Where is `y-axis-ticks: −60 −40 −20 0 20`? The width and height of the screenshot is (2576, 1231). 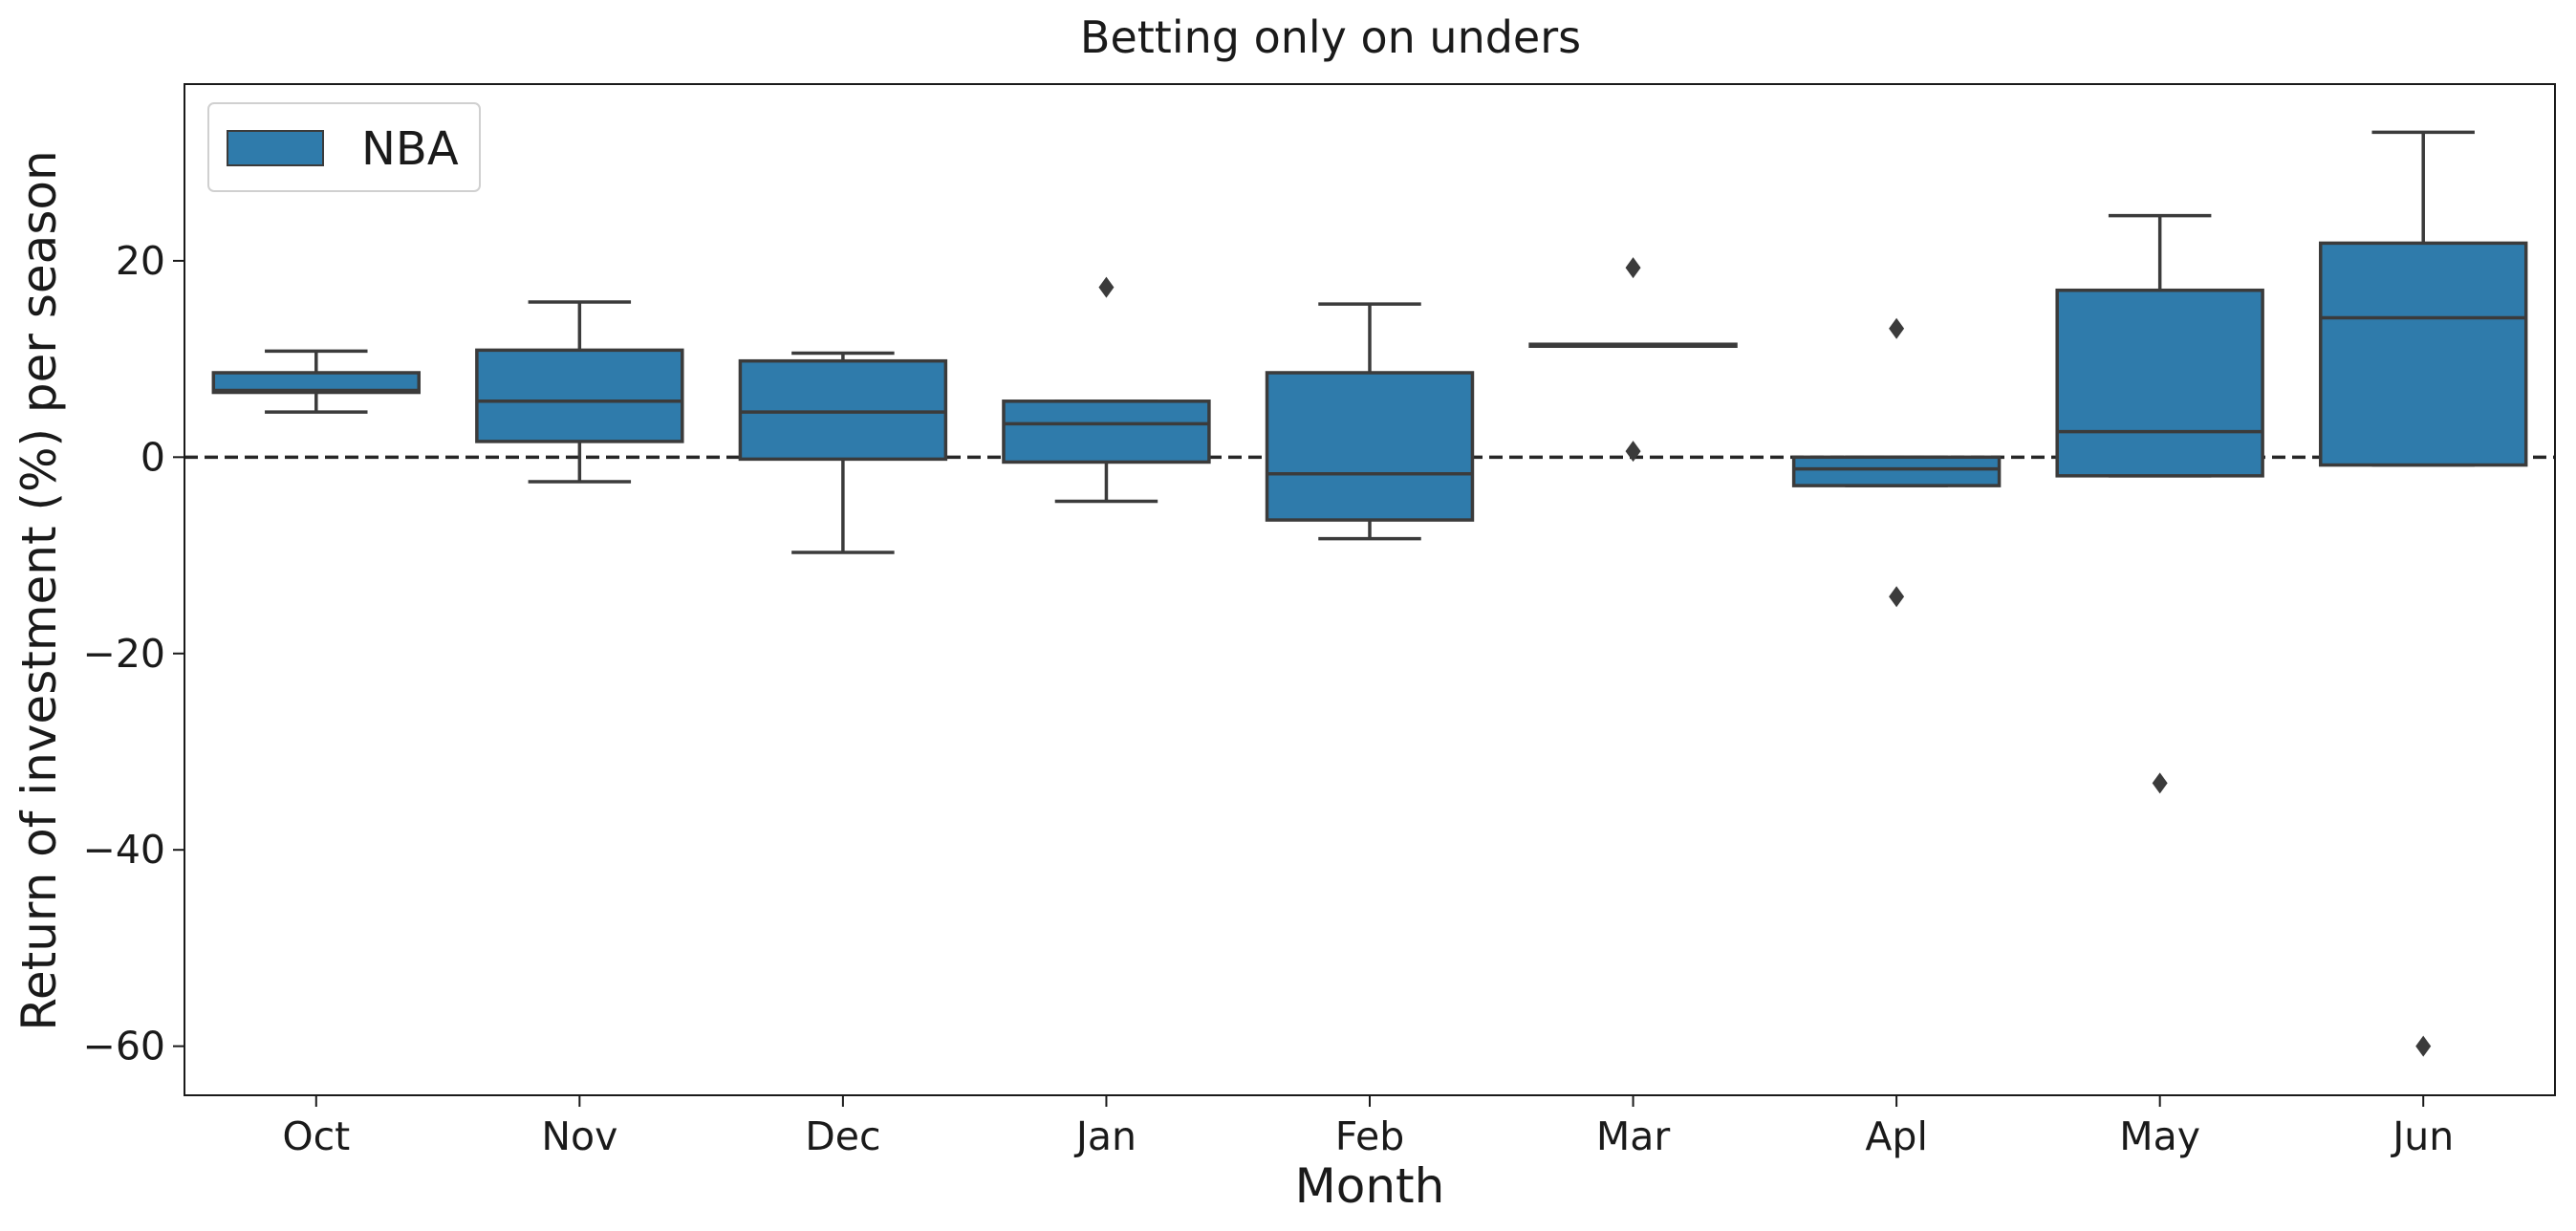 y-axis-ticks: −60 −40 −20 0 20 is located at coordinates (133, 653).